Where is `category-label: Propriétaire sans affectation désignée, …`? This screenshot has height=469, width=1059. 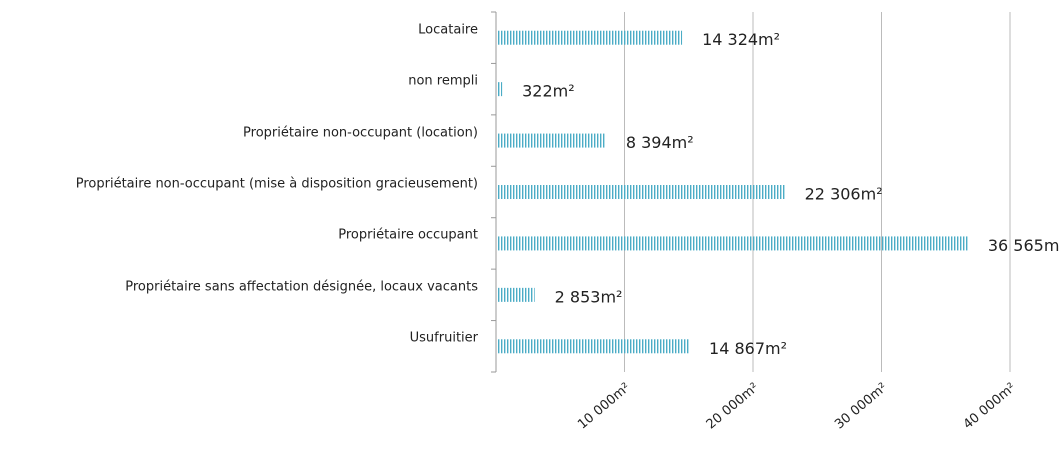
category-label: Propriétaire sans affectation désignée, … is located at coordinates (301, 287).